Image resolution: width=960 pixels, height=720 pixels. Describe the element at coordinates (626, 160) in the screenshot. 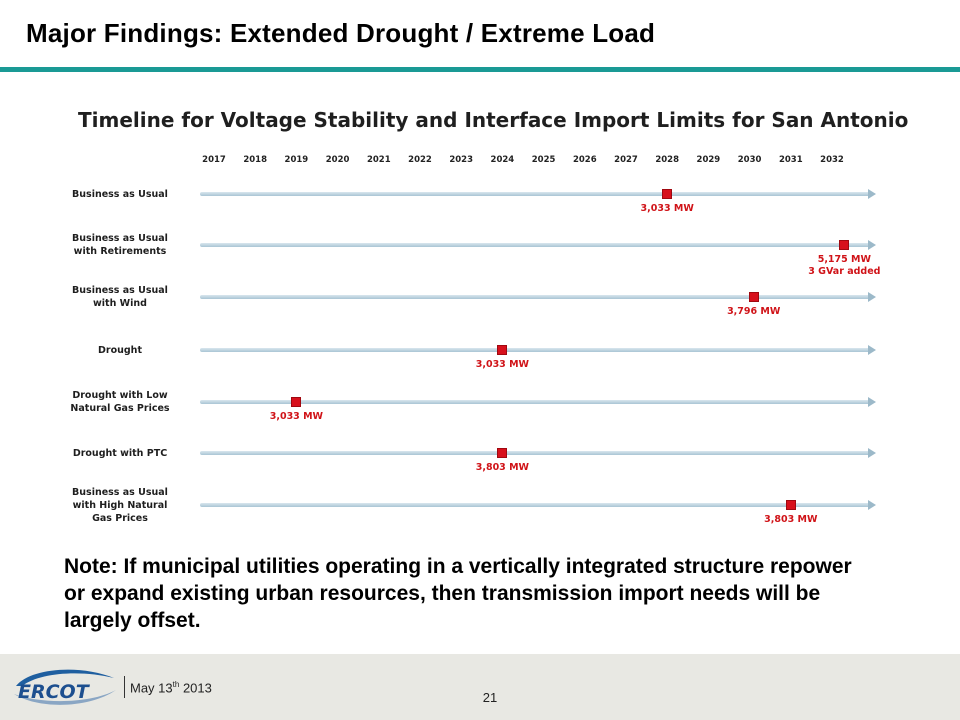

I see `year-tick-label: 2027` at that location.